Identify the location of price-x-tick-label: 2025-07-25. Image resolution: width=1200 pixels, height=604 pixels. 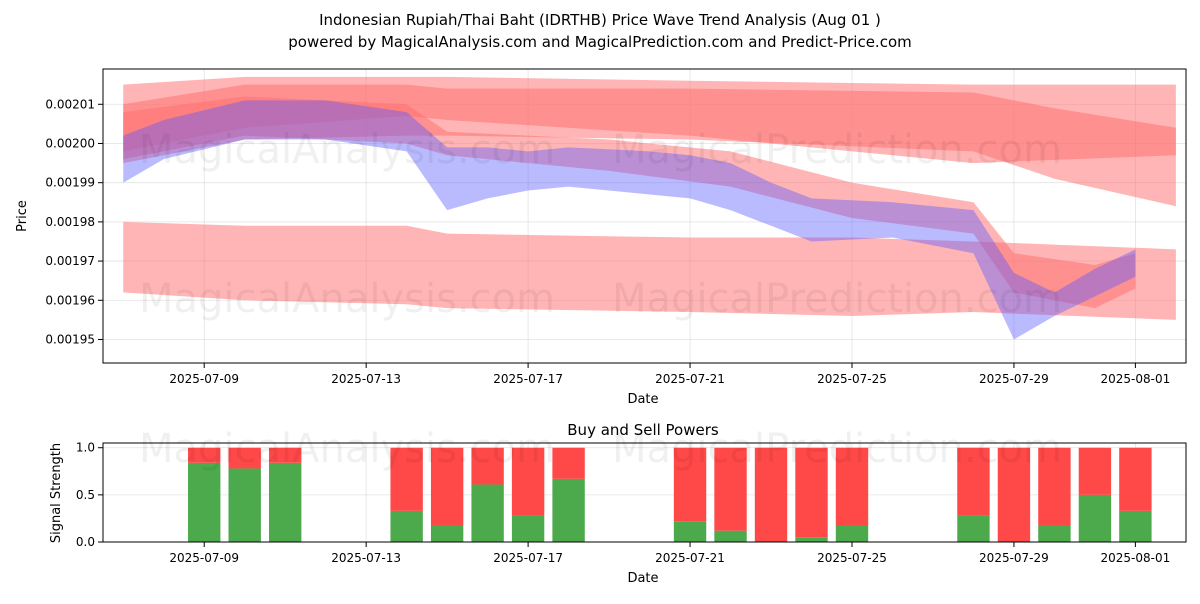
(852, 379).